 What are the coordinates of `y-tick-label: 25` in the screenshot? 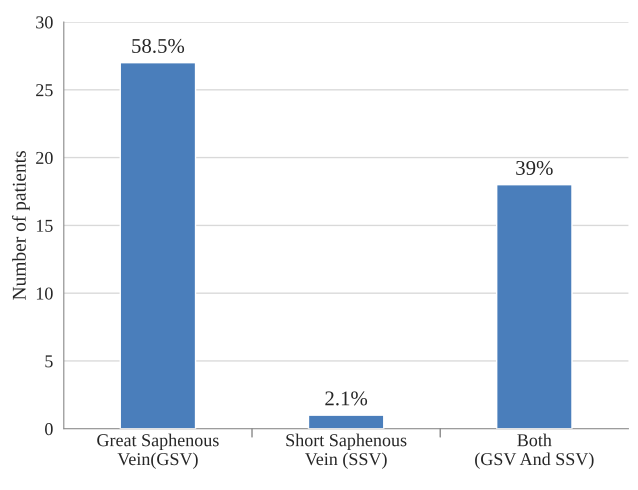 It's located at (44, 90).